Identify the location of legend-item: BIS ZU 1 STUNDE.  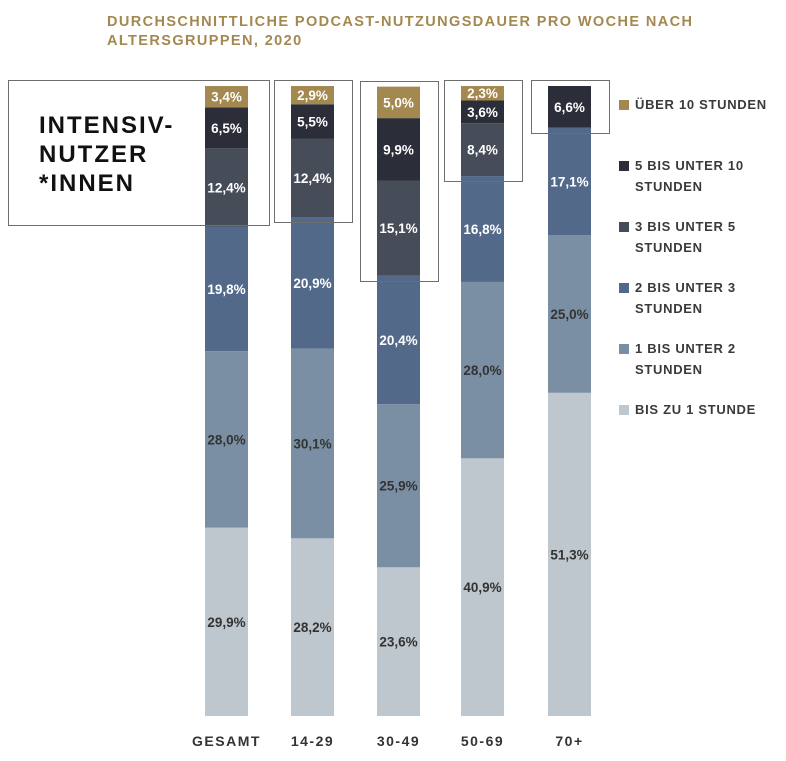
(702, 409).